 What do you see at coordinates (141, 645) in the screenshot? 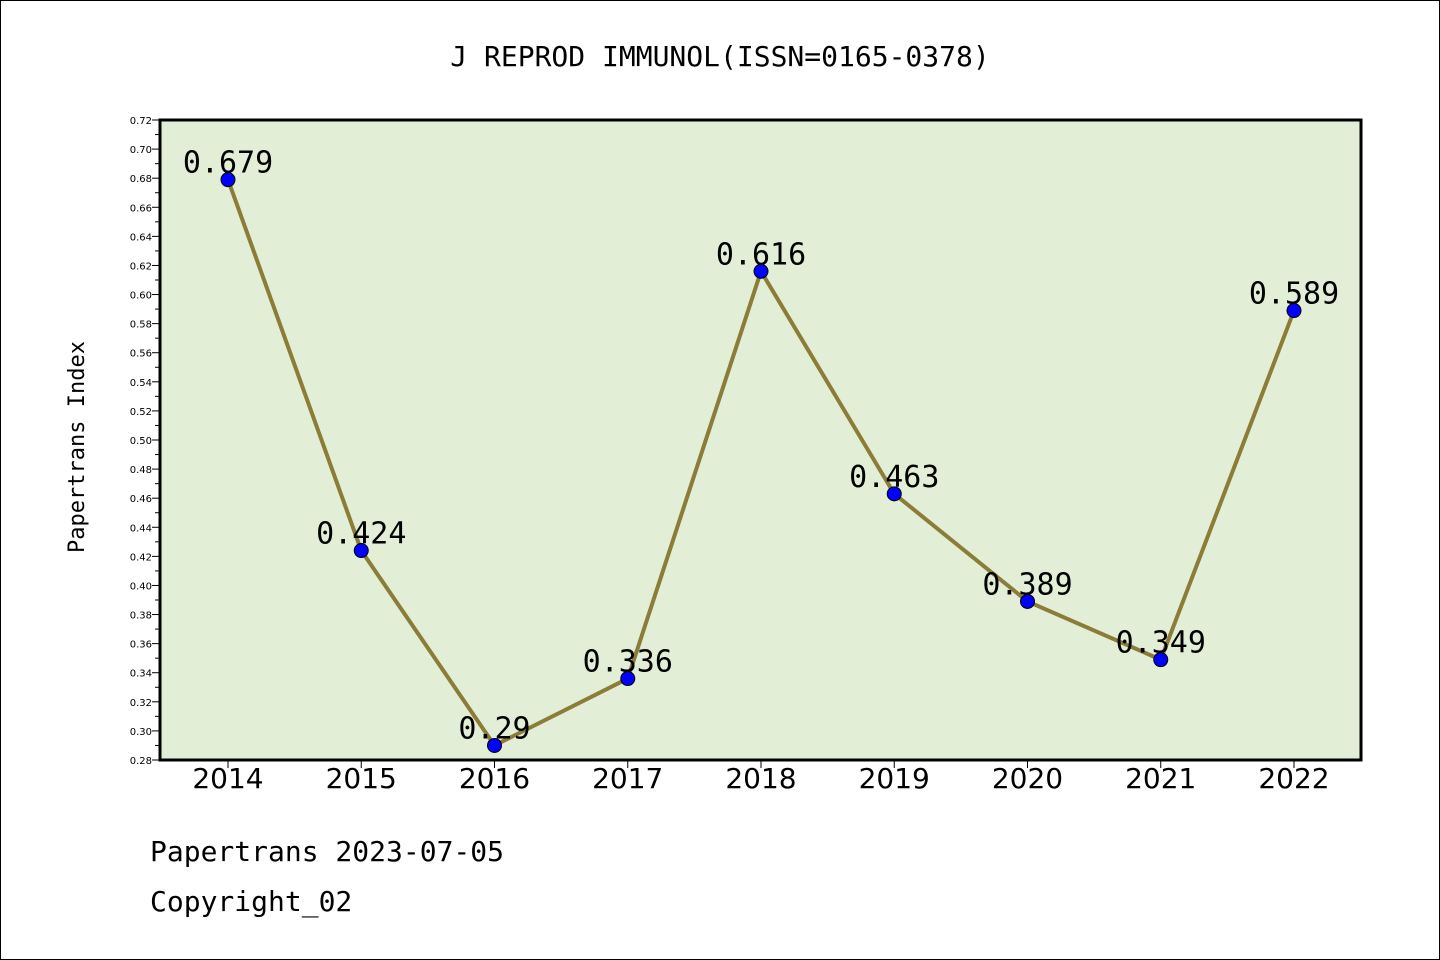
I see `y-tick-label: 0.36` at bounding box center [141, 645].